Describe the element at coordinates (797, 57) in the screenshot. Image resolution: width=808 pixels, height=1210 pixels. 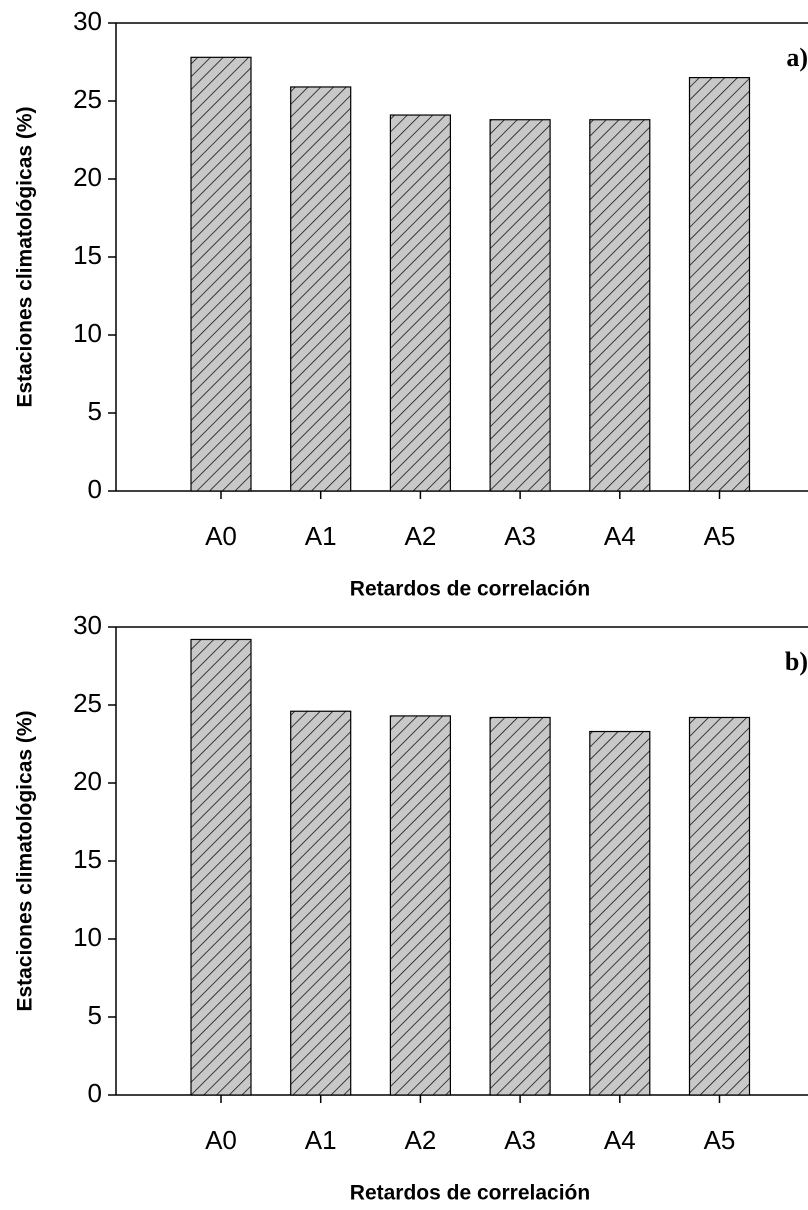
I see `panel-label: a)` at that location.